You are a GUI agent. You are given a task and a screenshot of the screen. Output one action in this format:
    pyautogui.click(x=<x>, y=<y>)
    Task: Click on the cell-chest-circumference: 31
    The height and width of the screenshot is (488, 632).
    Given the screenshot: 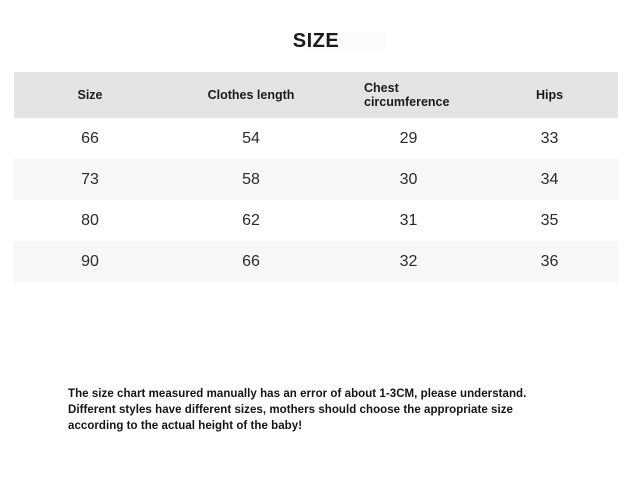 What is the action you would take?
    pyautogui.click(x=408, y=220)
    